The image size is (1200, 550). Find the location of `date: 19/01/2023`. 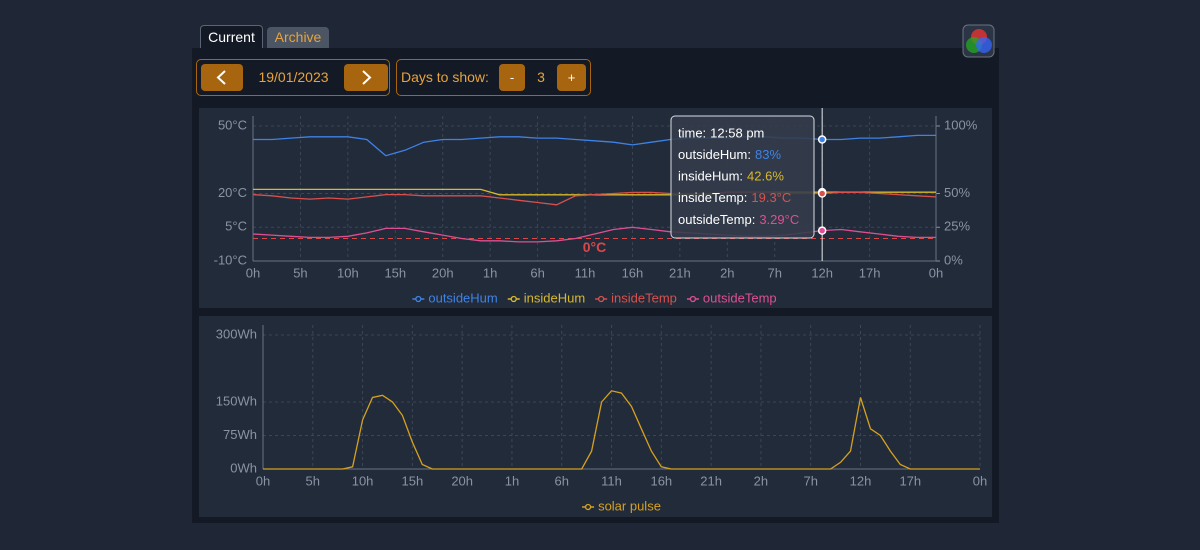

date: 19/01/2023 is located at coordinates (293, 77).